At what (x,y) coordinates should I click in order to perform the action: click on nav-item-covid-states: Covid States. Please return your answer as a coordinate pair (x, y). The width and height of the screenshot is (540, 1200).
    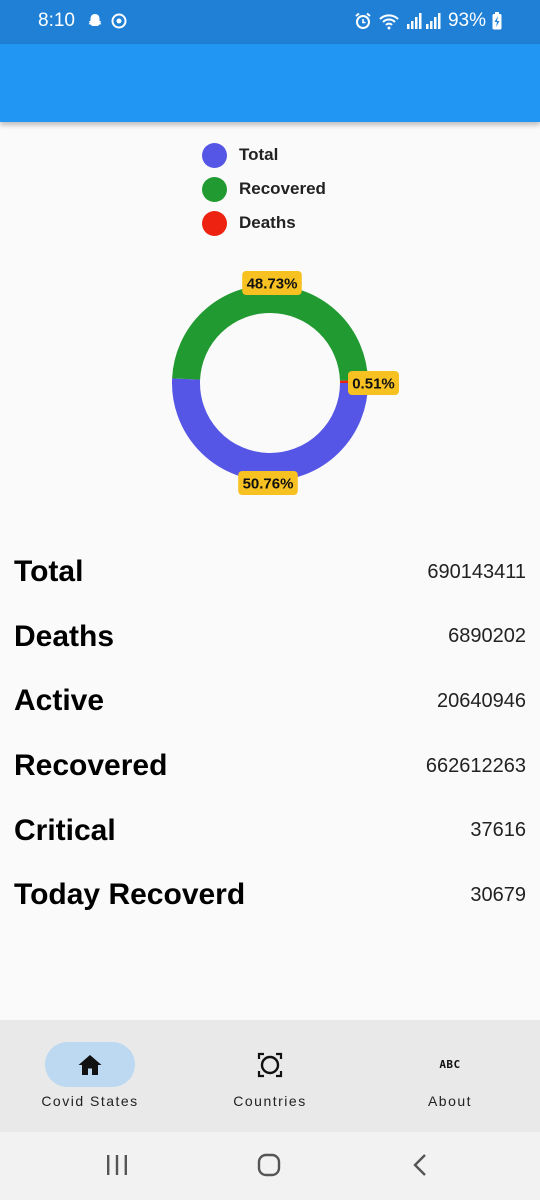
    Looking at the image, I should click on (90, 1076).